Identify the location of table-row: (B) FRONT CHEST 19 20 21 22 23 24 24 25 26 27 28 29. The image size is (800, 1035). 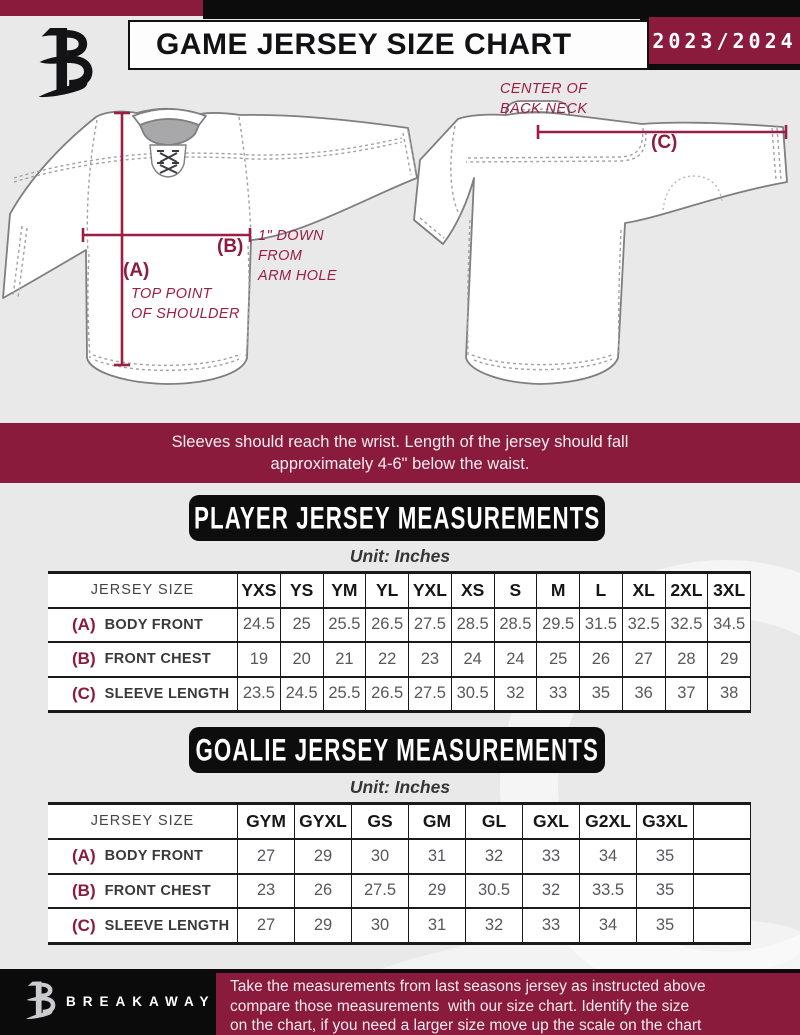
(399, 658).